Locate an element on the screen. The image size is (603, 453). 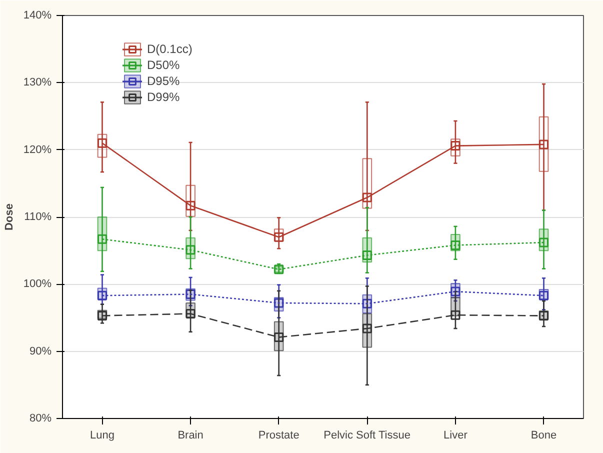
x-tick-label: Bone is located at coordinates (543, 436).